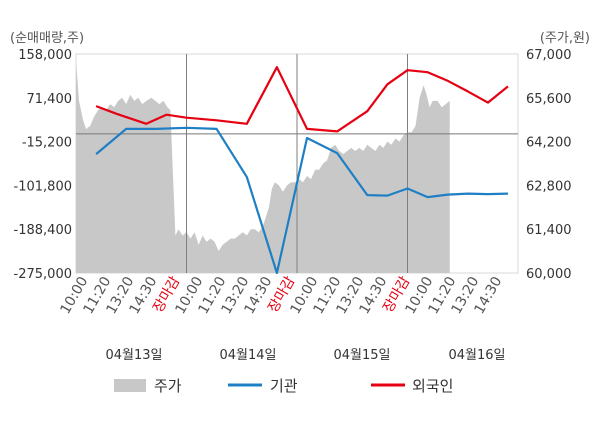 Image resolution: width=600 pixels, height=432 pixels. I want to click on right-tick-label: 61,400, so click(549, 230).